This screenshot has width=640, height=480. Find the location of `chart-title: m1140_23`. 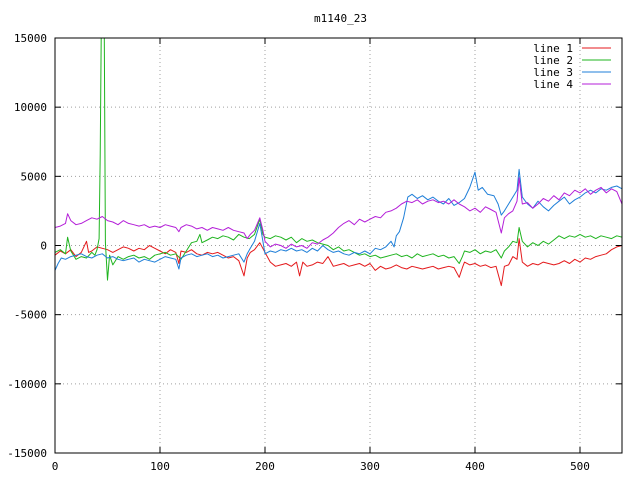

chart-title: m1140_23 is located at coordinates (340, 18).